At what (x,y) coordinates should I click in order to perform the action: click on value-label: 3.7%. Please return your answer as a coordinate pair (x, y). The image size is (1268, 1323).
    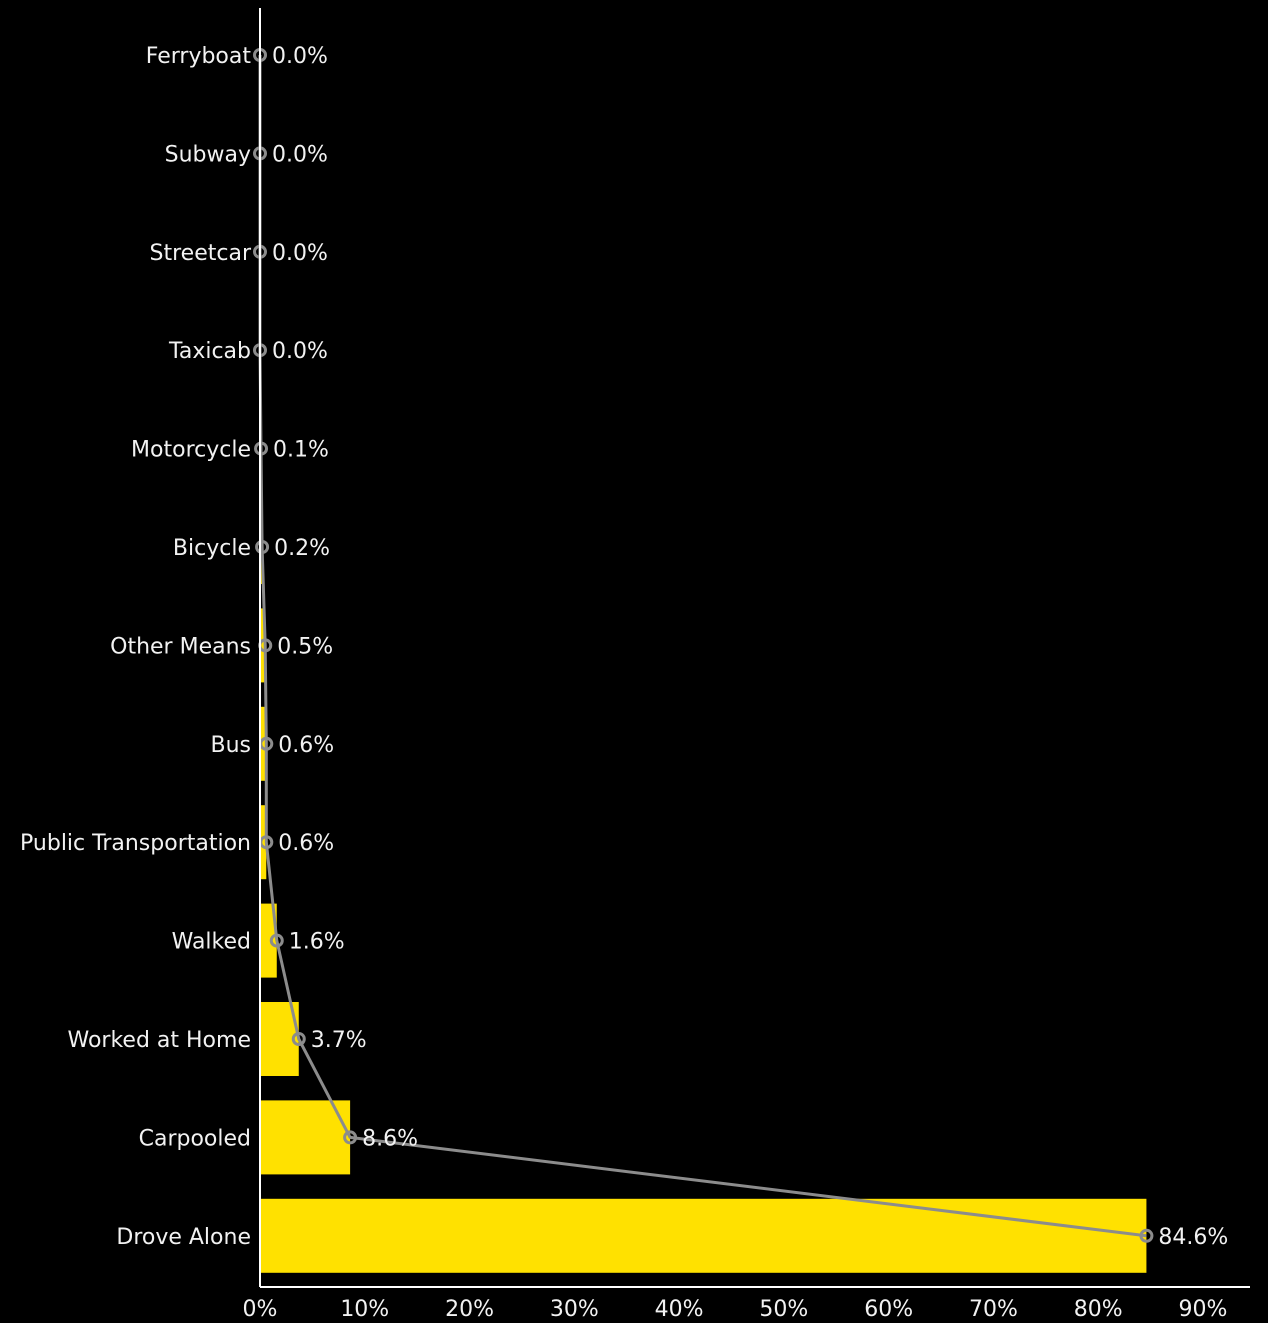
    Looking at the image, I should click on (339, 1040).